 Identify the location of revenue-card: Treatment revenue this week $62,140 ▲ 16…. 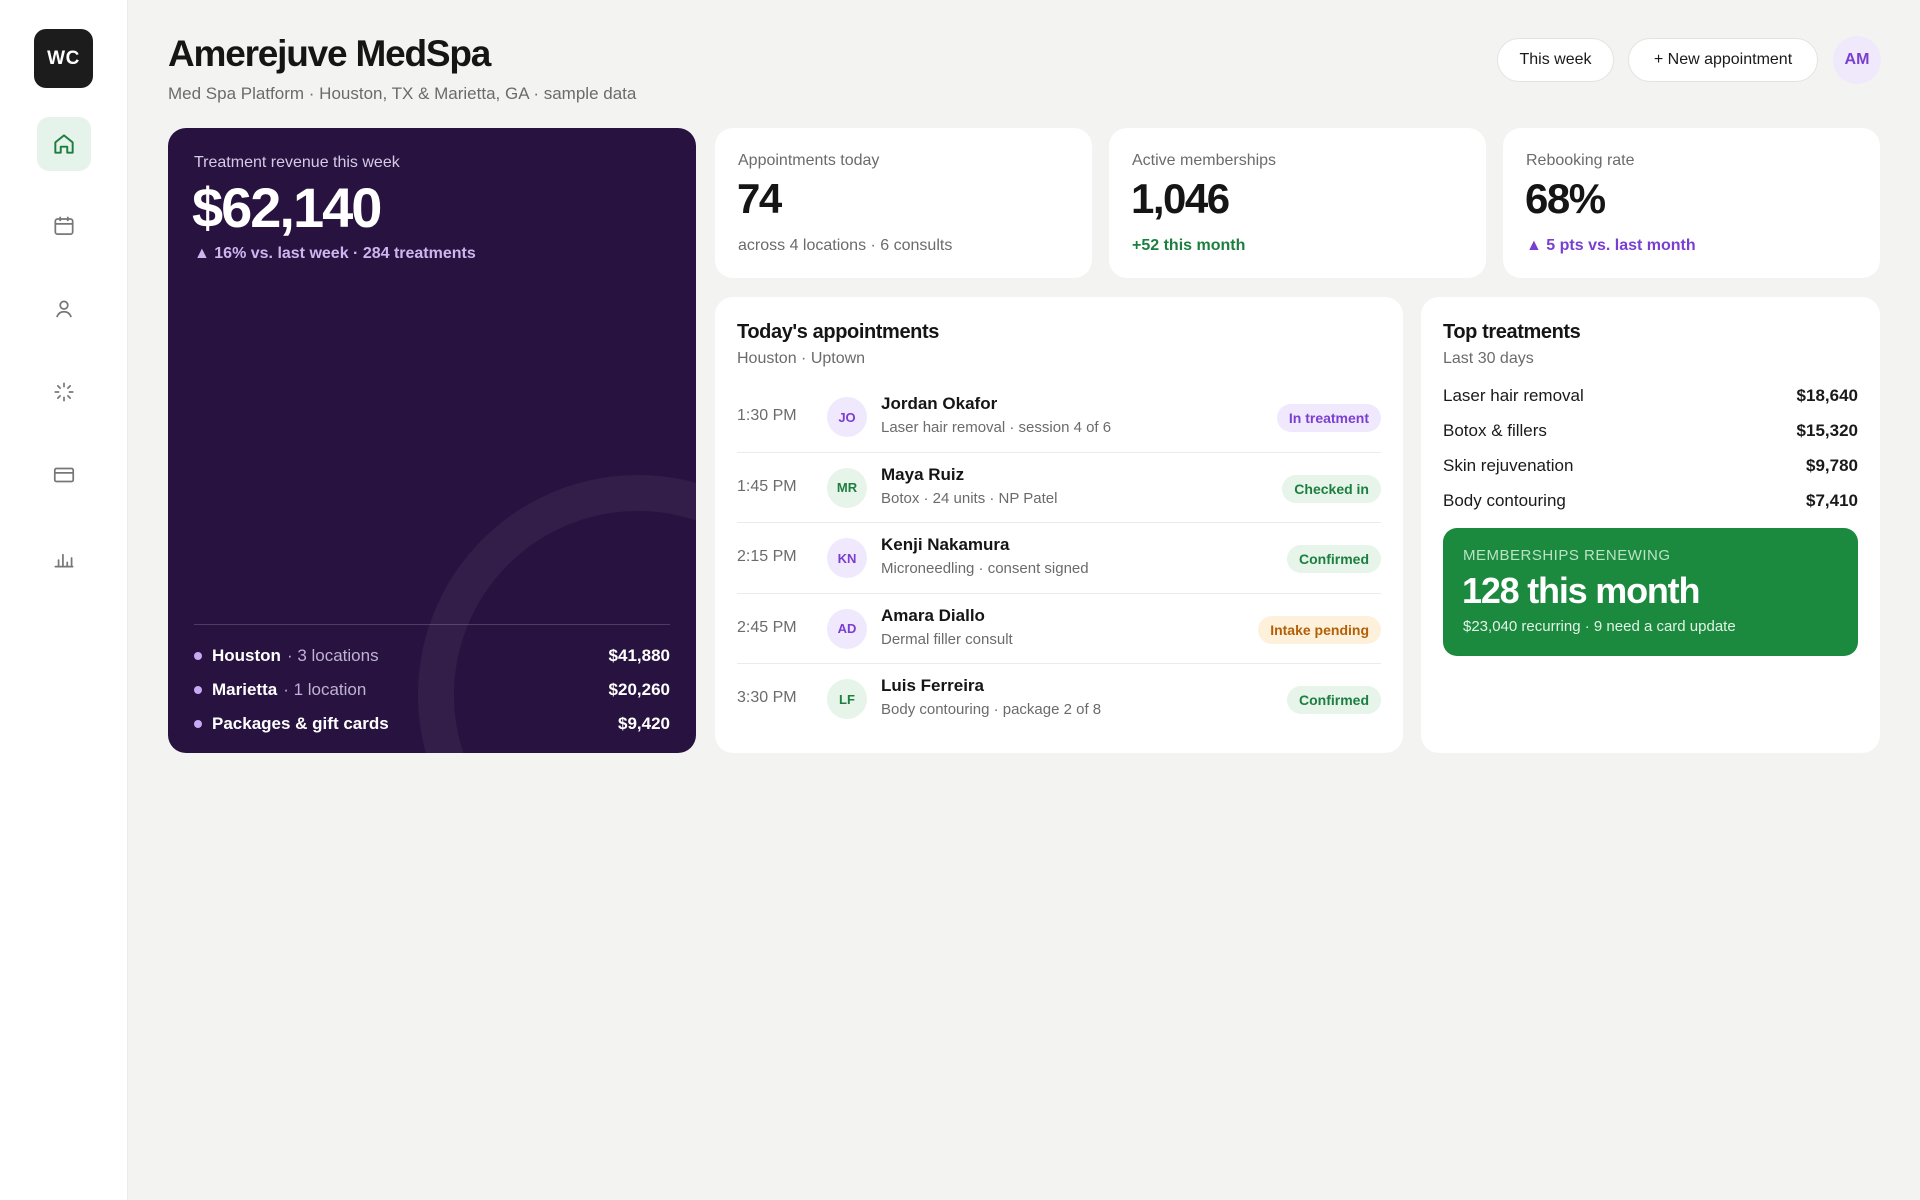
(432, 440).